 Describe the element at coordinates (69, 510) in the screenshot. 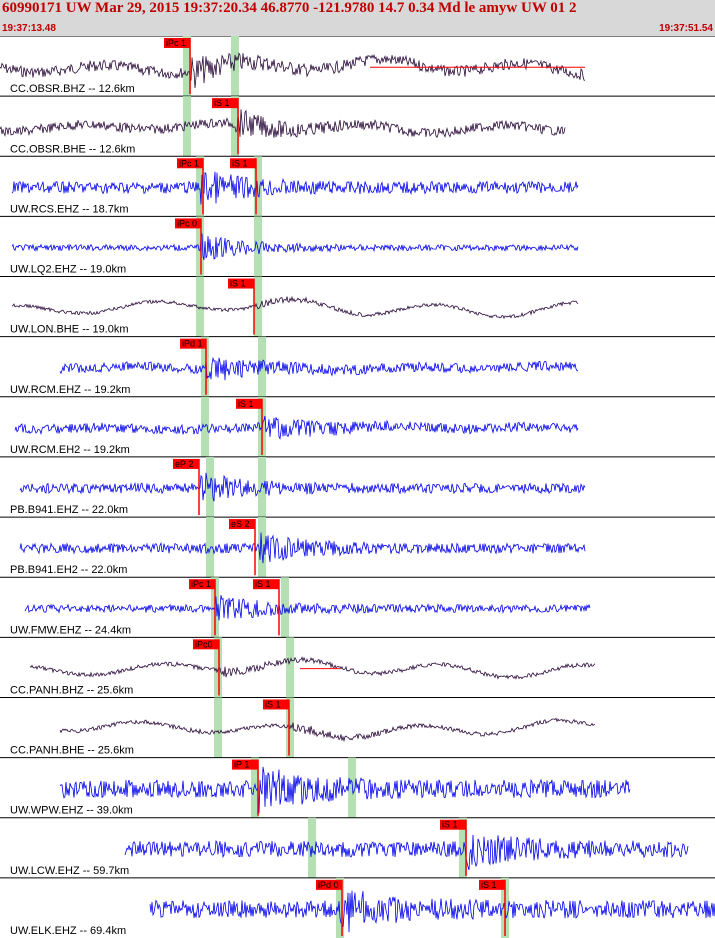

I see `station-label: PB.B941.EHZ -- 22.0km` at that location.